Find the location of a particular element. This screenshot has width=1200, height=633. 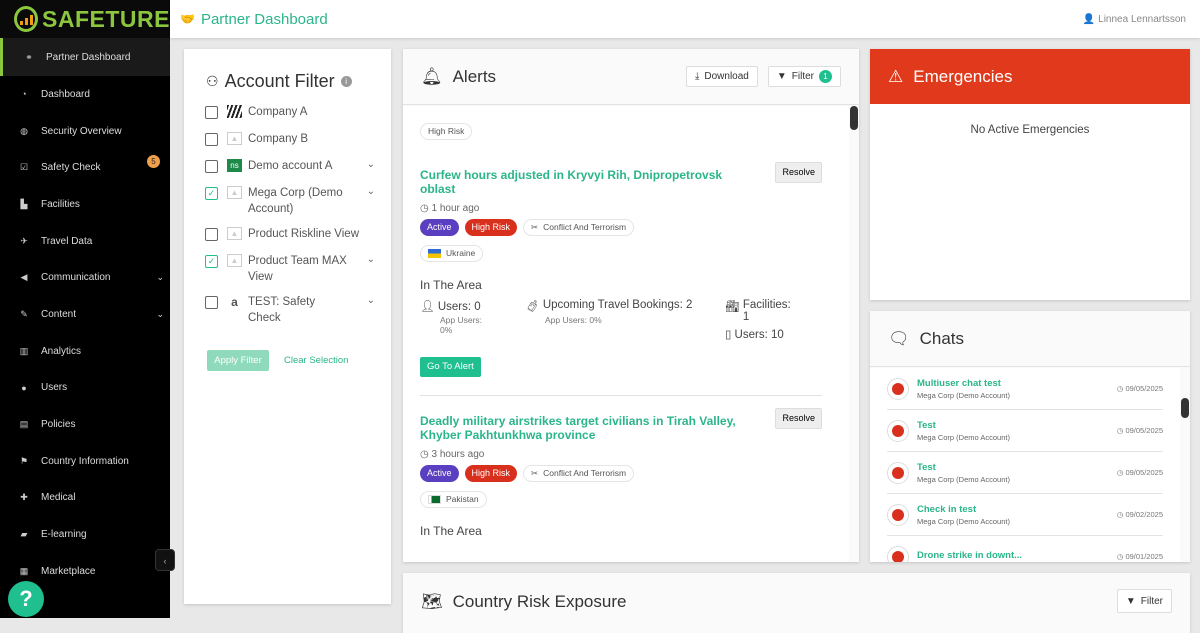

sidebar-item-dashboard: ◔ Dashboard is located at coordinates (85, 94).